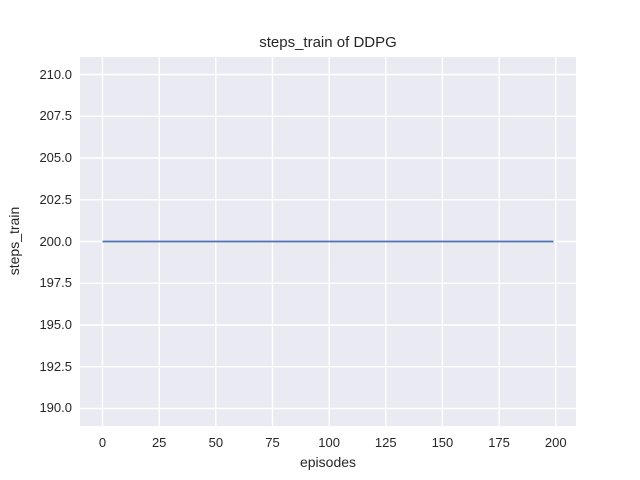 This screenshot has height=480, width=640. Describe the element at coordinates (385, 442) in the screenshot. I see `x-tick-label: 125` at that location.